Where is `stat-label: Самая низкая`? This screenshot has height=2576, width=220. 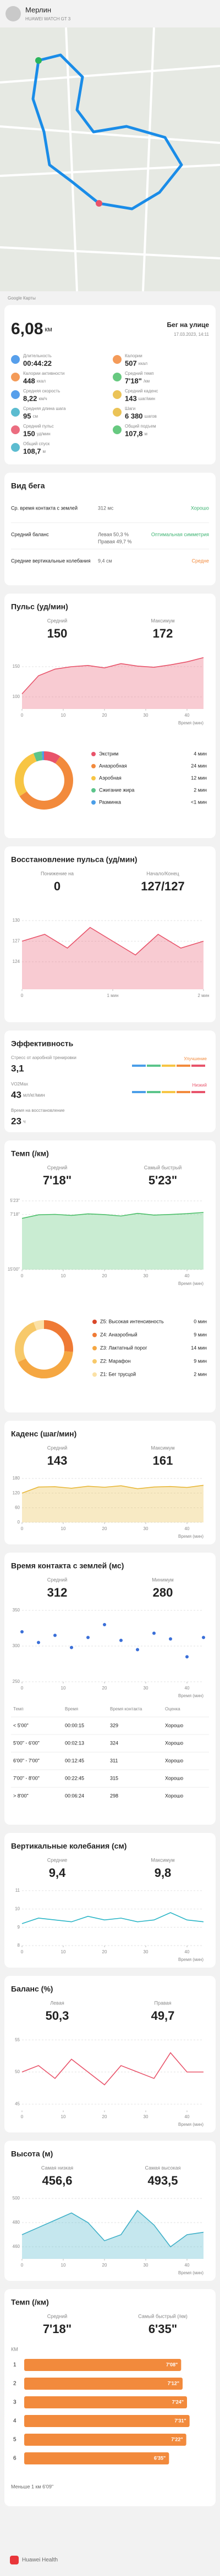
stat-label: Самая низкая is located at coordinates (57, 2167).